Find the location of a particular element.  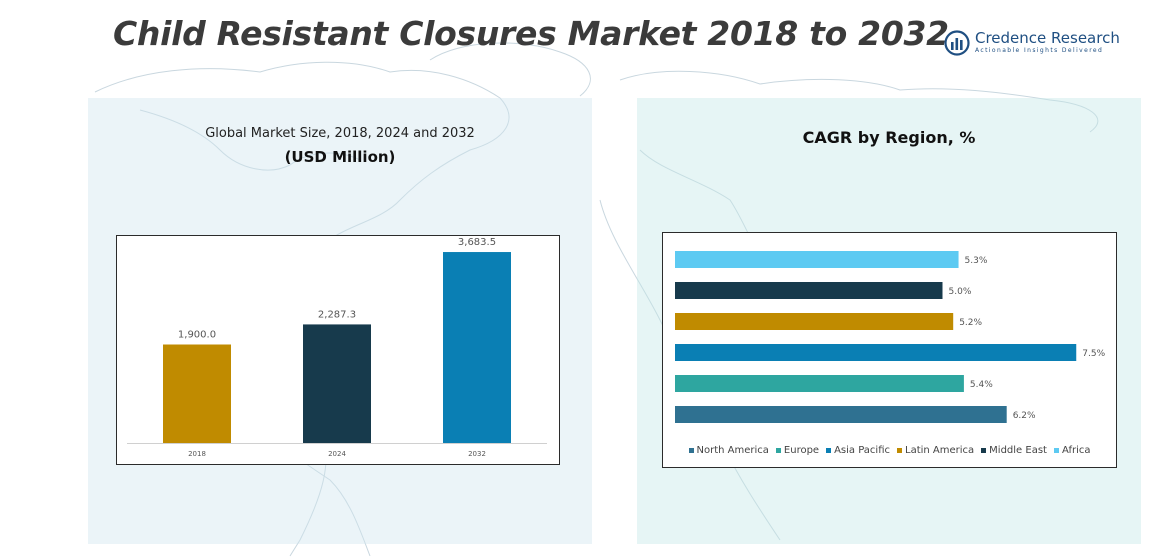

bar-value-label-north-america: 6.2% is located at coordinates (1024, 416).